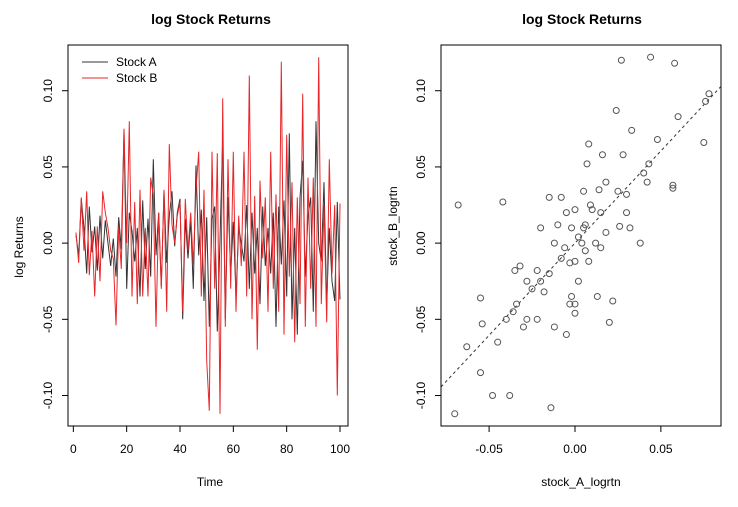 The width and height of the screenshot is (738, 507). Describe the element at coordinates (127, 449) in the screenshot. I see `left-x-tick-label: 20` at that location.